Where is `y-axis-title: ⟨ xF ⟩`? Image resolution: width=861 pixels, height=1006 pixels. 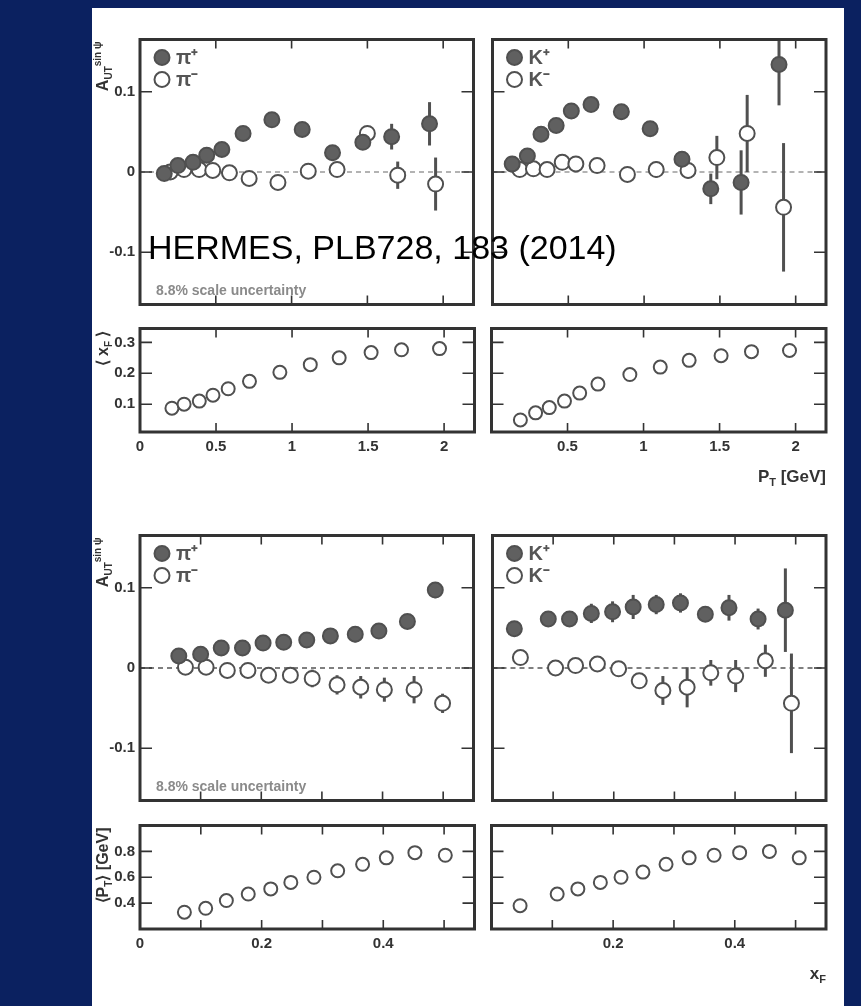
y-axis-title: ⟨ xF ⟩ is located at coordinates (104, 348).